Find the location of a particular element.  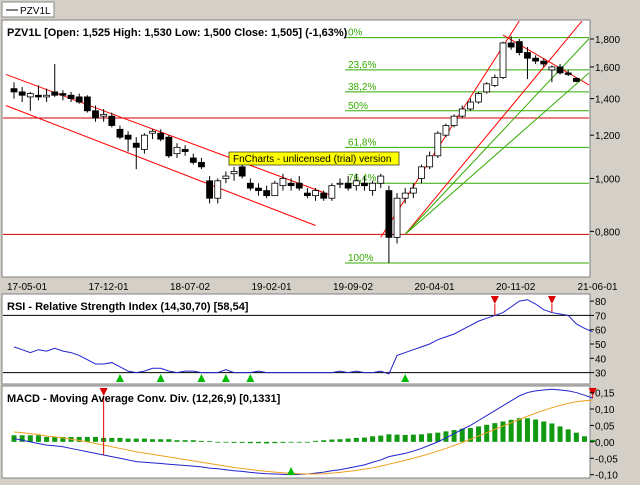

fib-level-label: 61,8% is located at coordinates (362, 142).